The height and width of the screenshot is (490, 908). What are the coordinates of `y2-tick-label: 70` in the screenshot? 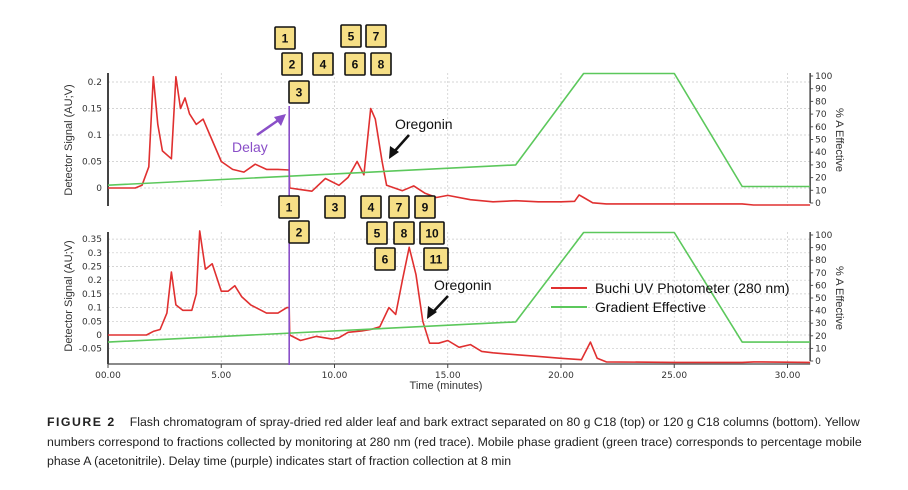 It's located at (821, 115).